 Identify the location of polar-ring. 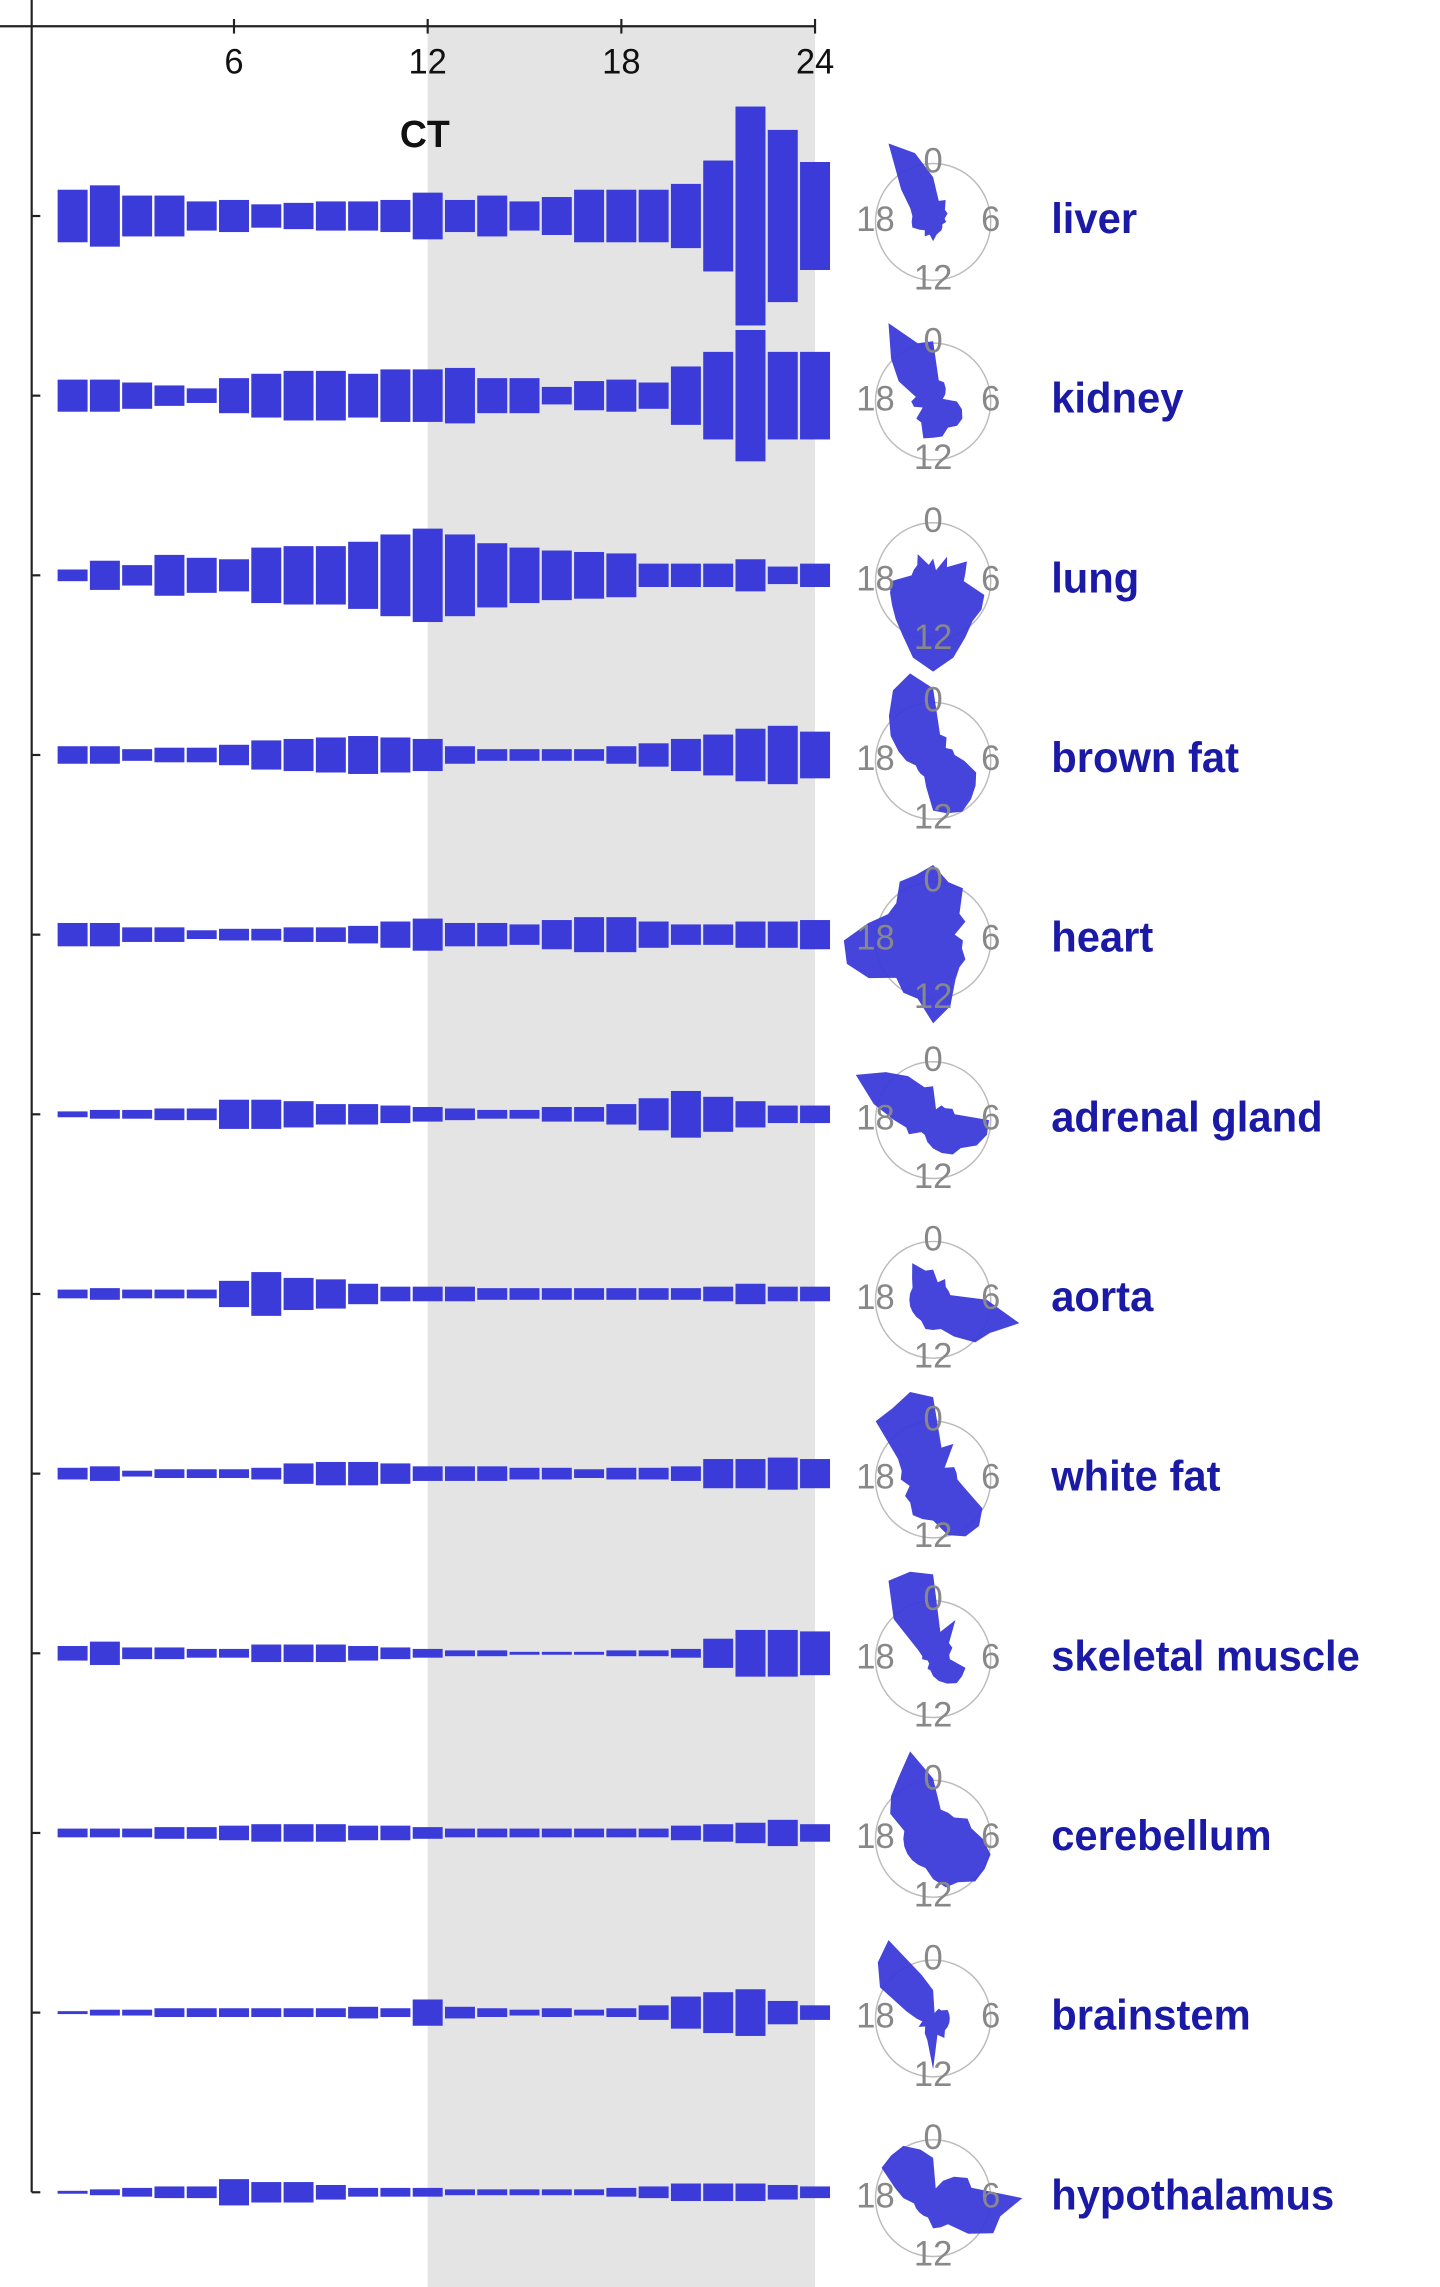
(933, 221).